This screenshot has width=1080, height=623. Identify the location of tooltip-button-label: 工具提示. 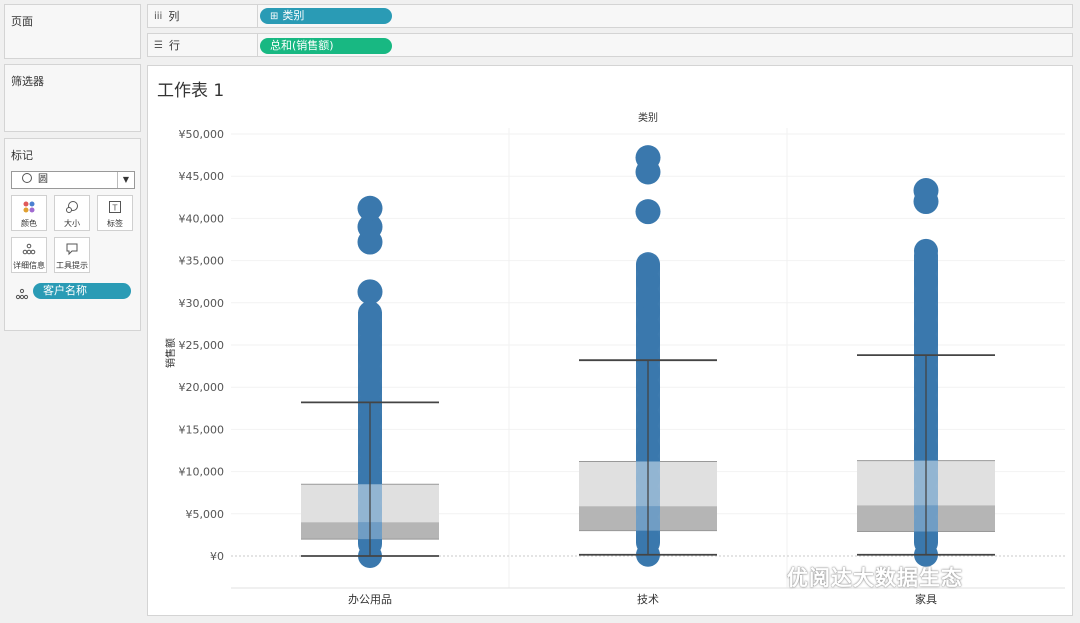
(72, 265).